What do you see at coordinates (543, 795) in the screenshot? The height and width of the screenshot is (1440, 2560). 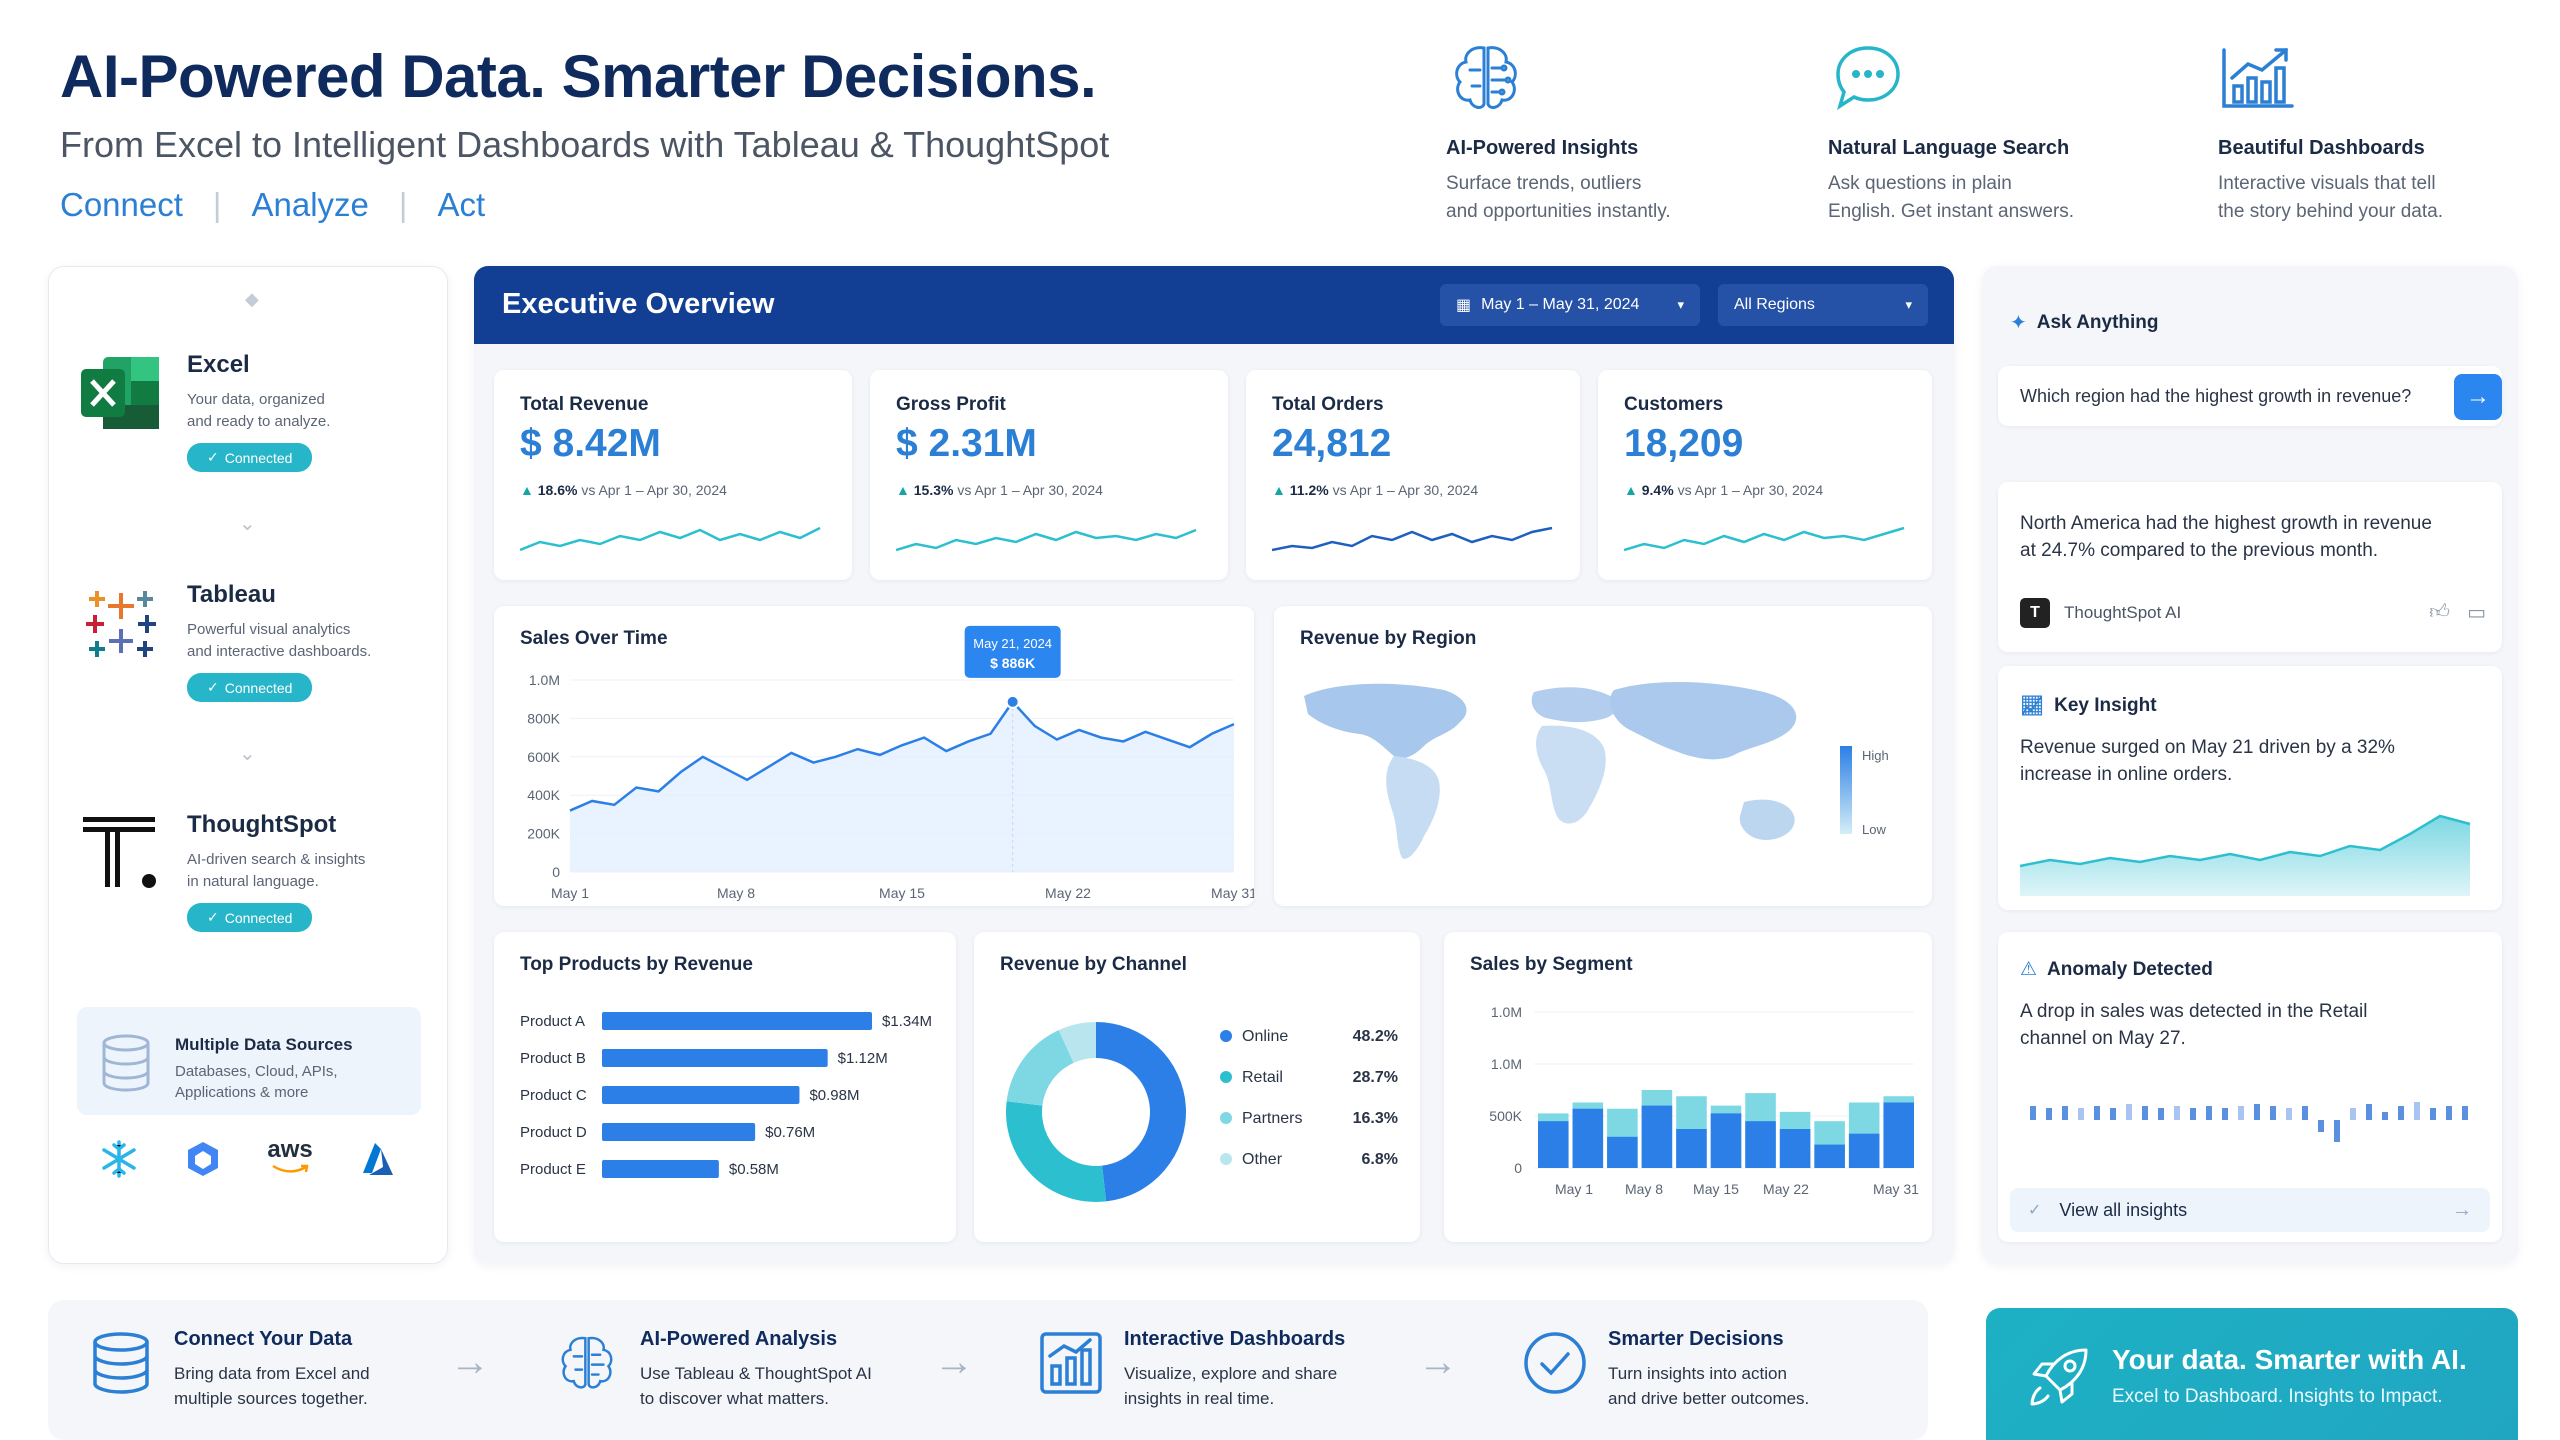 I see `y-tick-label: 400K` at bounding box center [543, 795].